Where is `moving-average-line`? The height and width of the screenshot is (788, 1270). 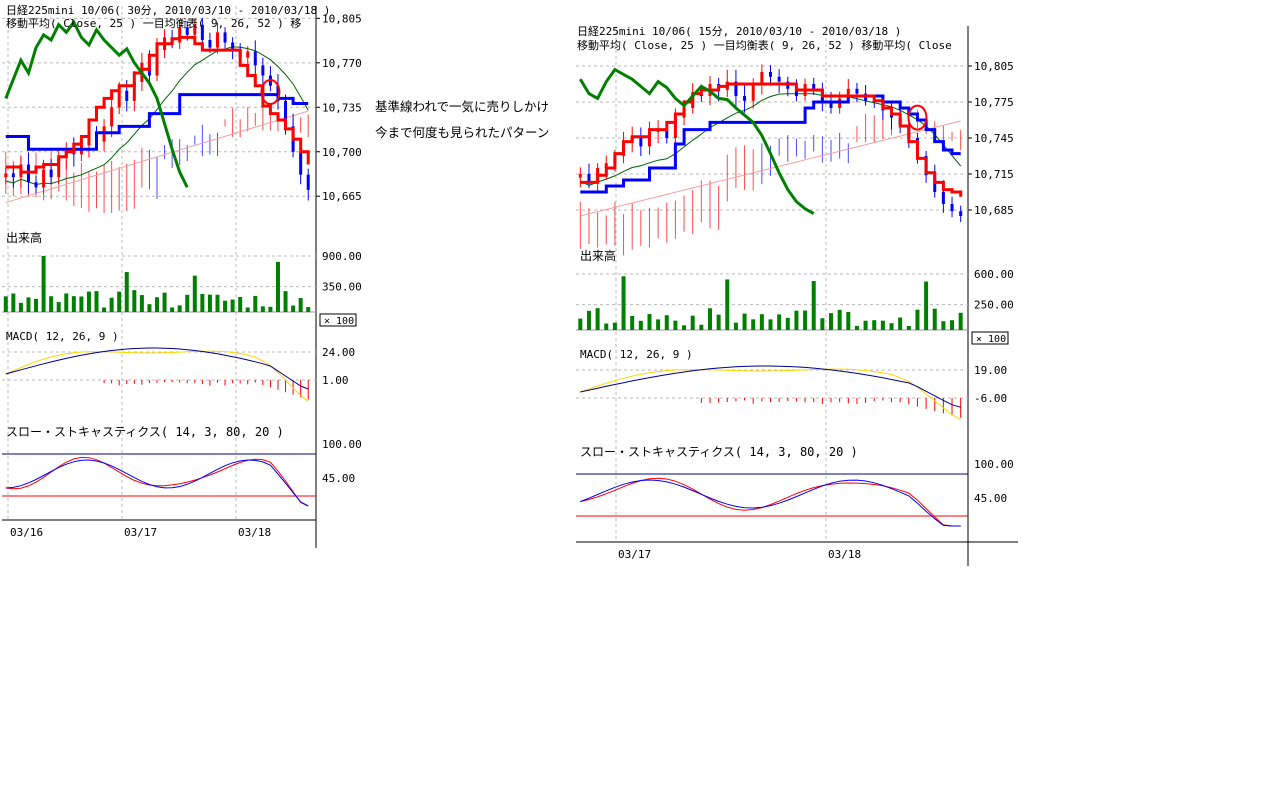
moving-average-line is located at coordinates (771, 139).